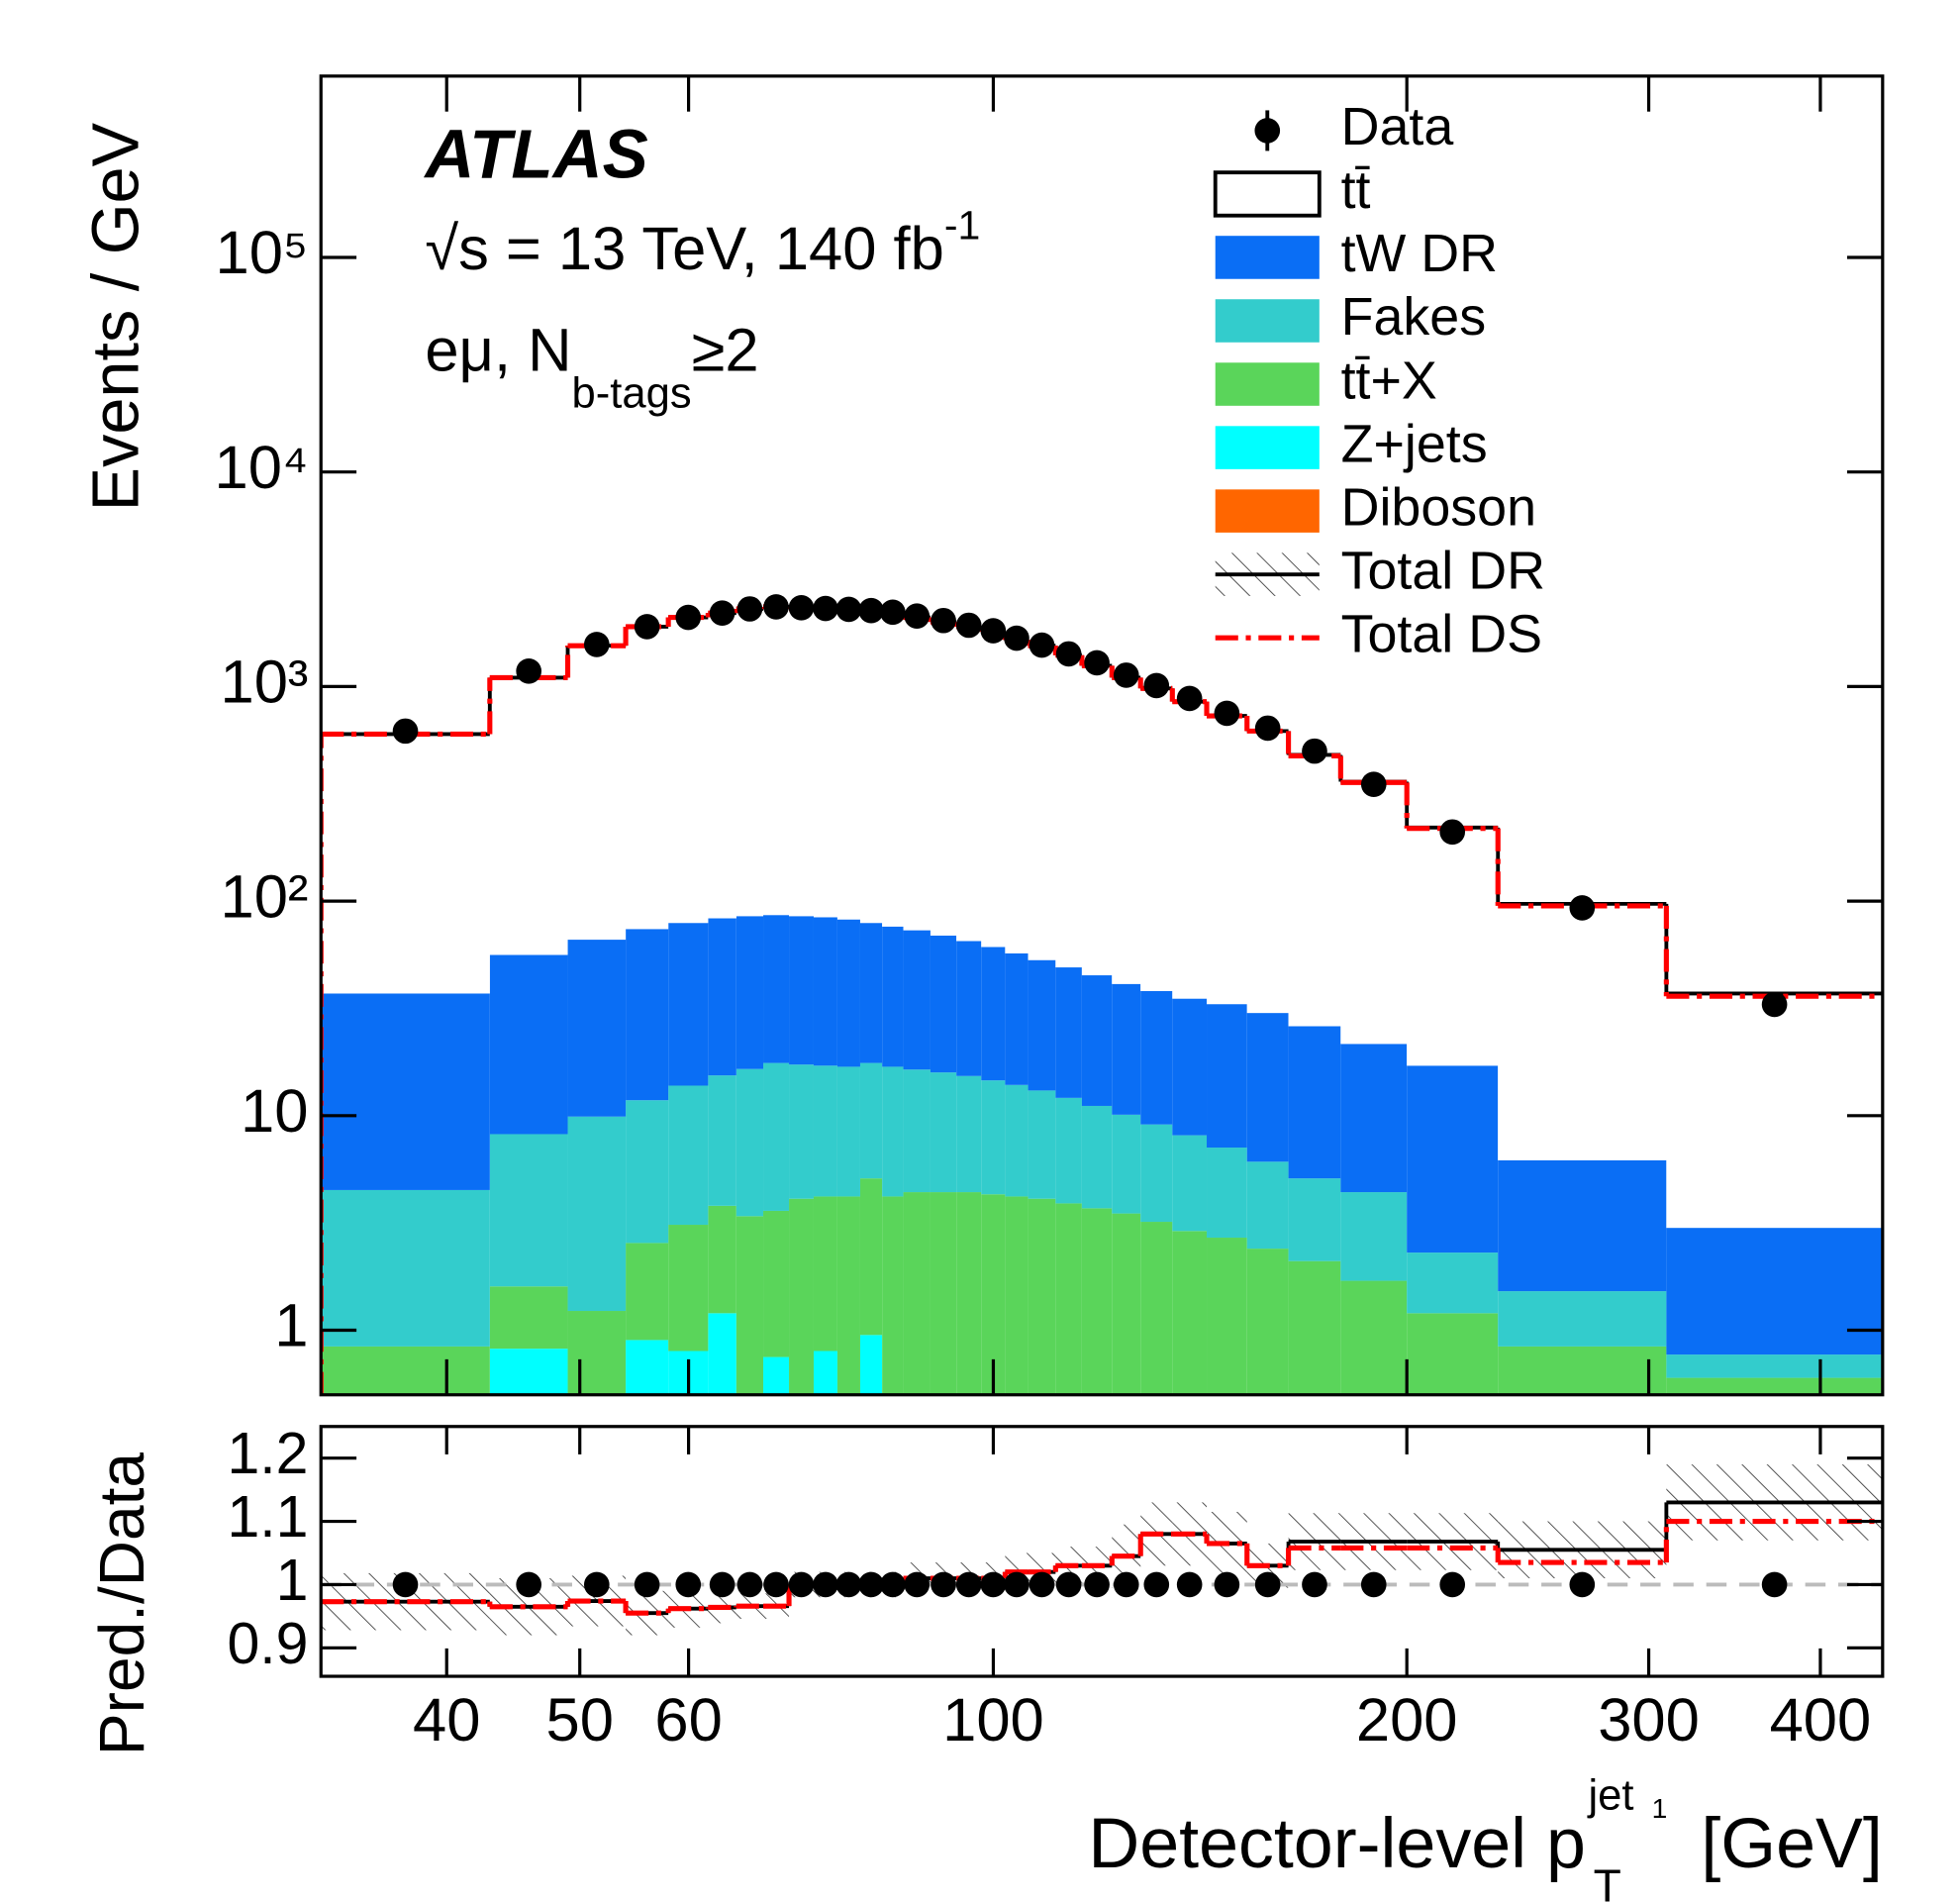 The height and width of the screenshot is (1902, 1960). Describe the element at coordinates (292, 1581) in the screenshot. I see `ratio-y-tick-label: 1` at that location.